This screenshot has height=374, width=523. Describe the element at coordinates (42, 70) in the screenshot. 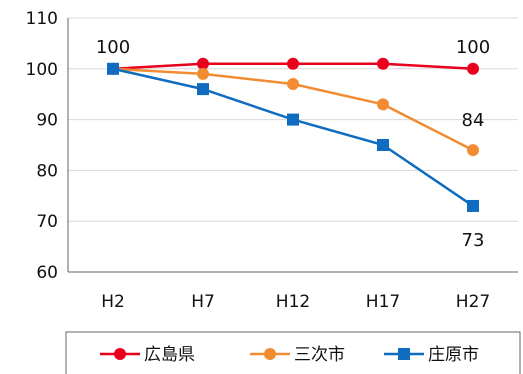

I see `y-tick-label: 100` at that location.